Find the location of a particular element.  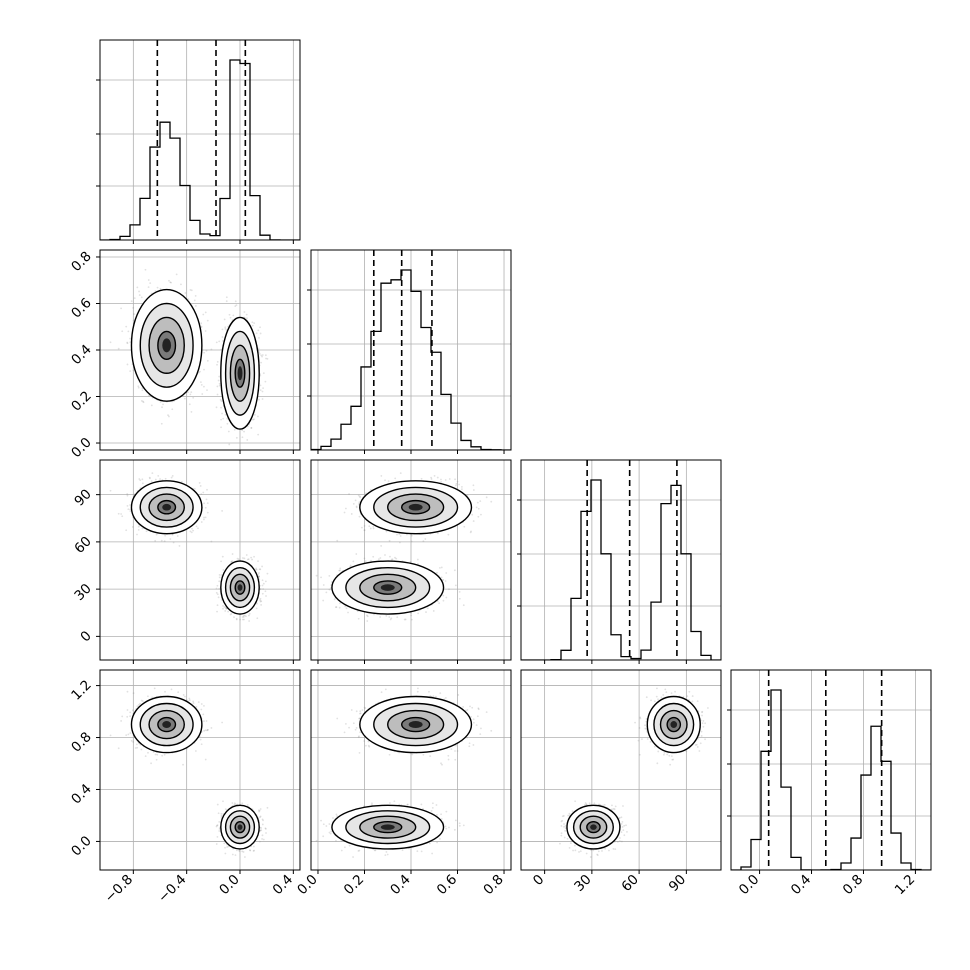

y-tick-label-1: 0.0 is located at coordinates (81, 448).